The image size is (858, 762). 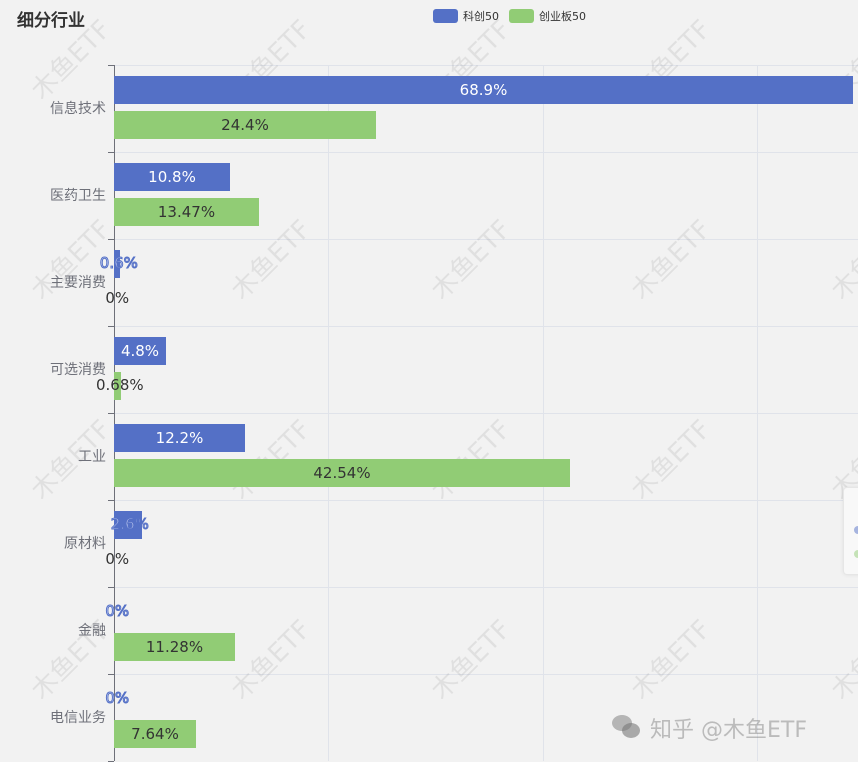 I want to click on bar-value-label: 24.4%, so click(x=245, y=125).